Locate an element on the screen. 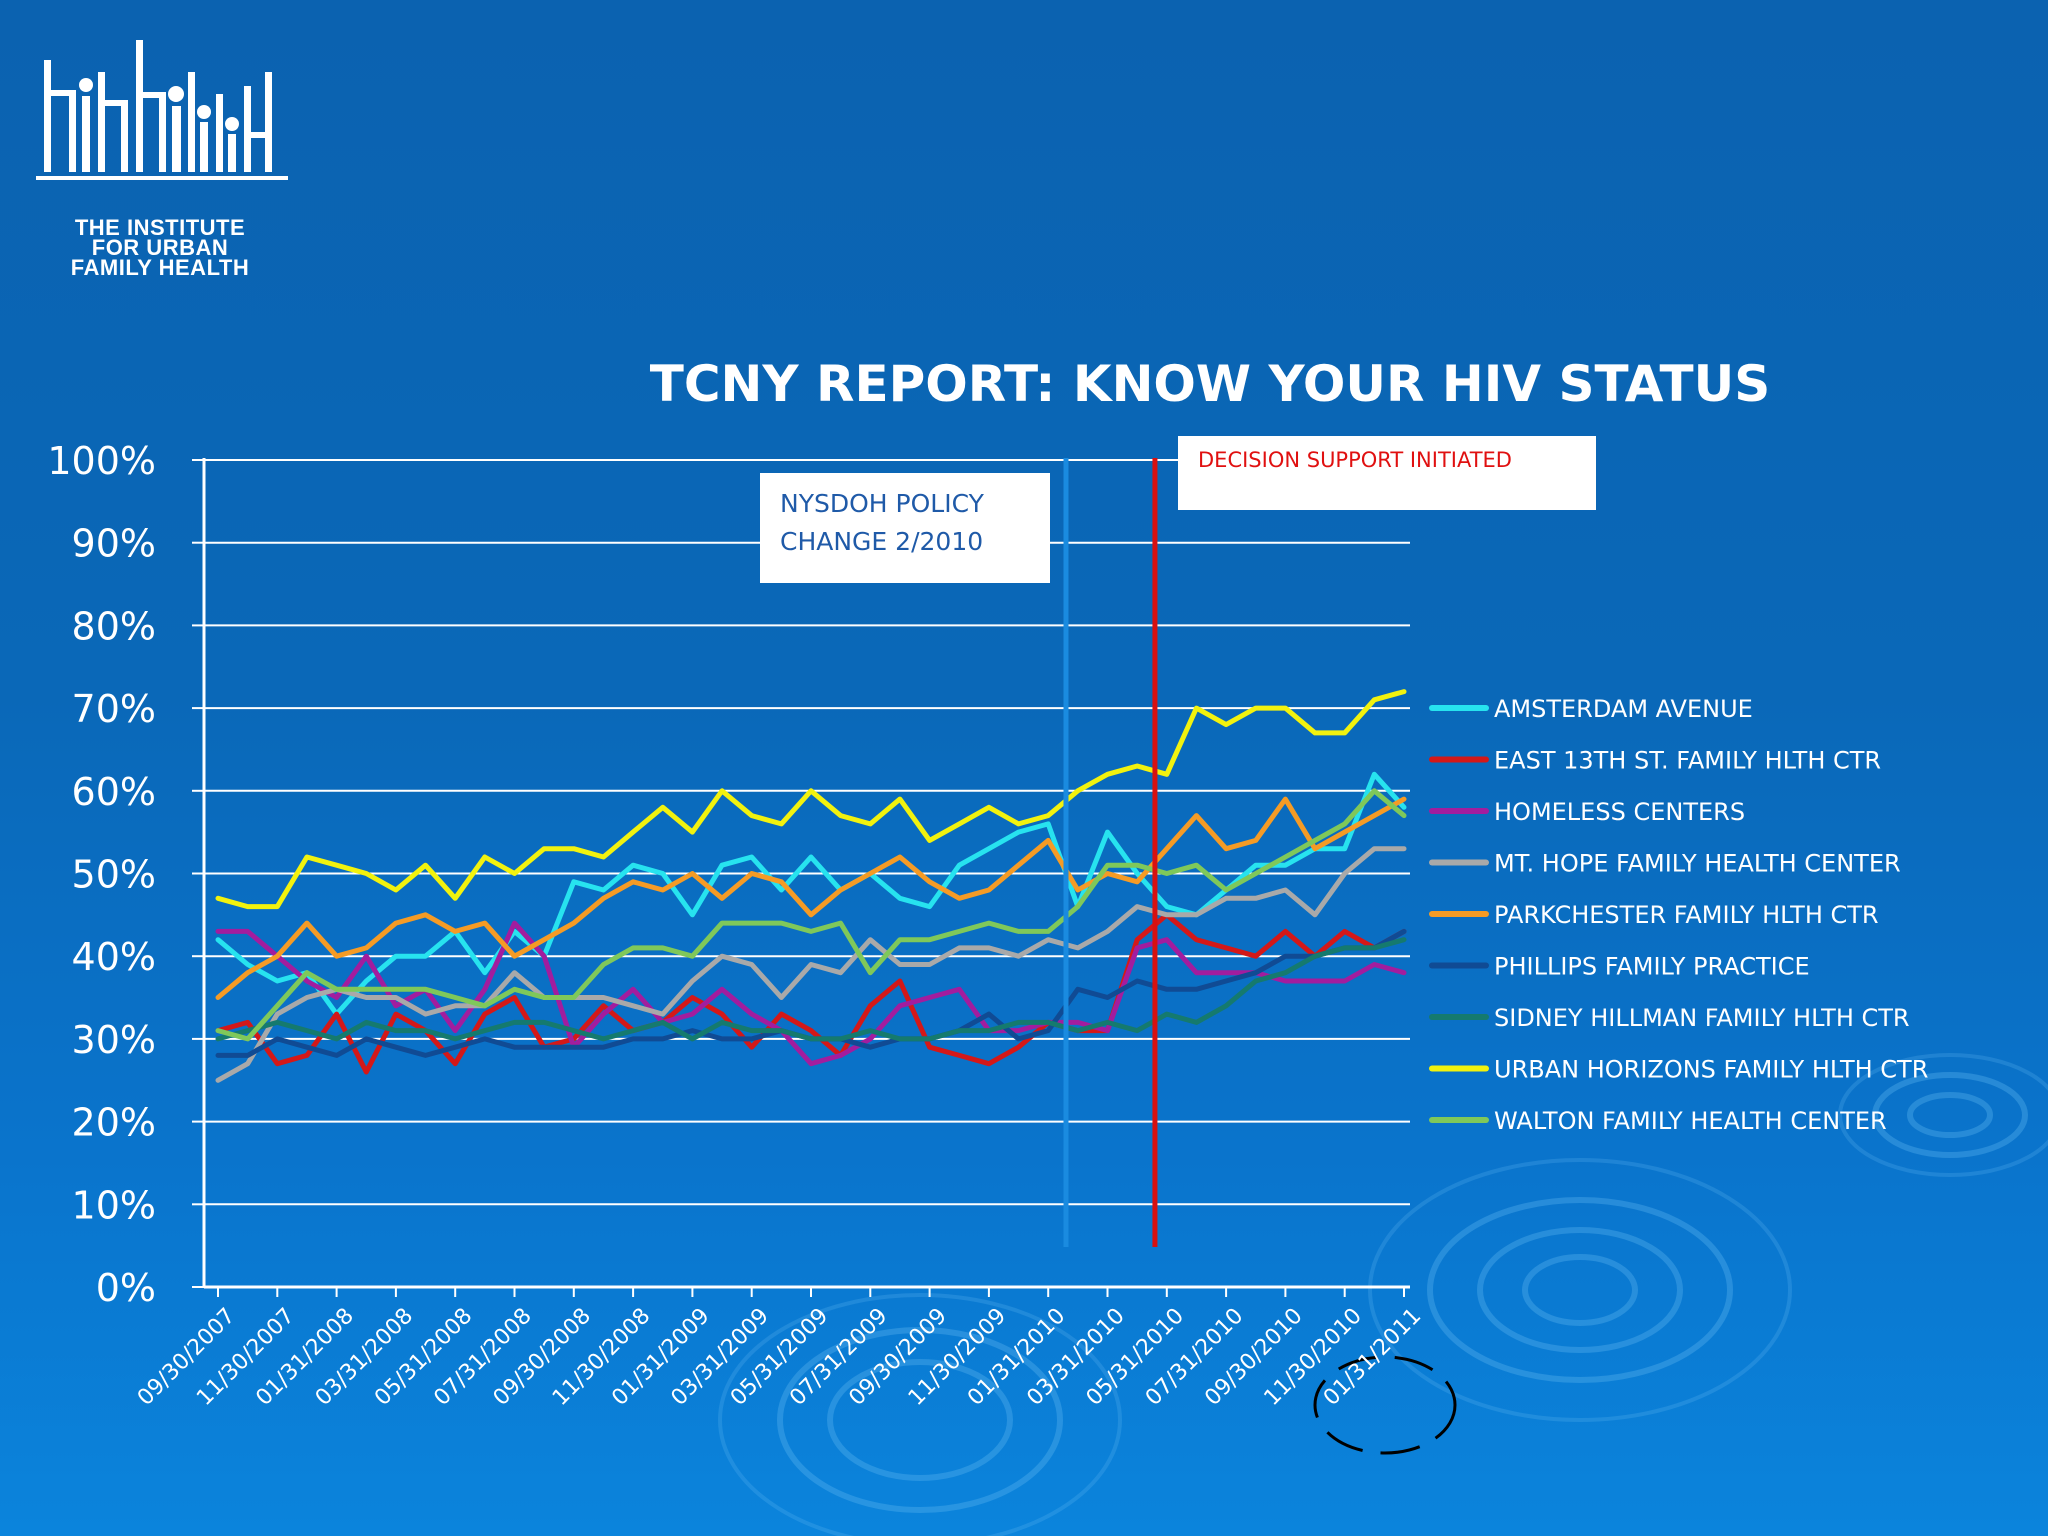  y-tick-label: 70% is located at coordinates (114, 709).